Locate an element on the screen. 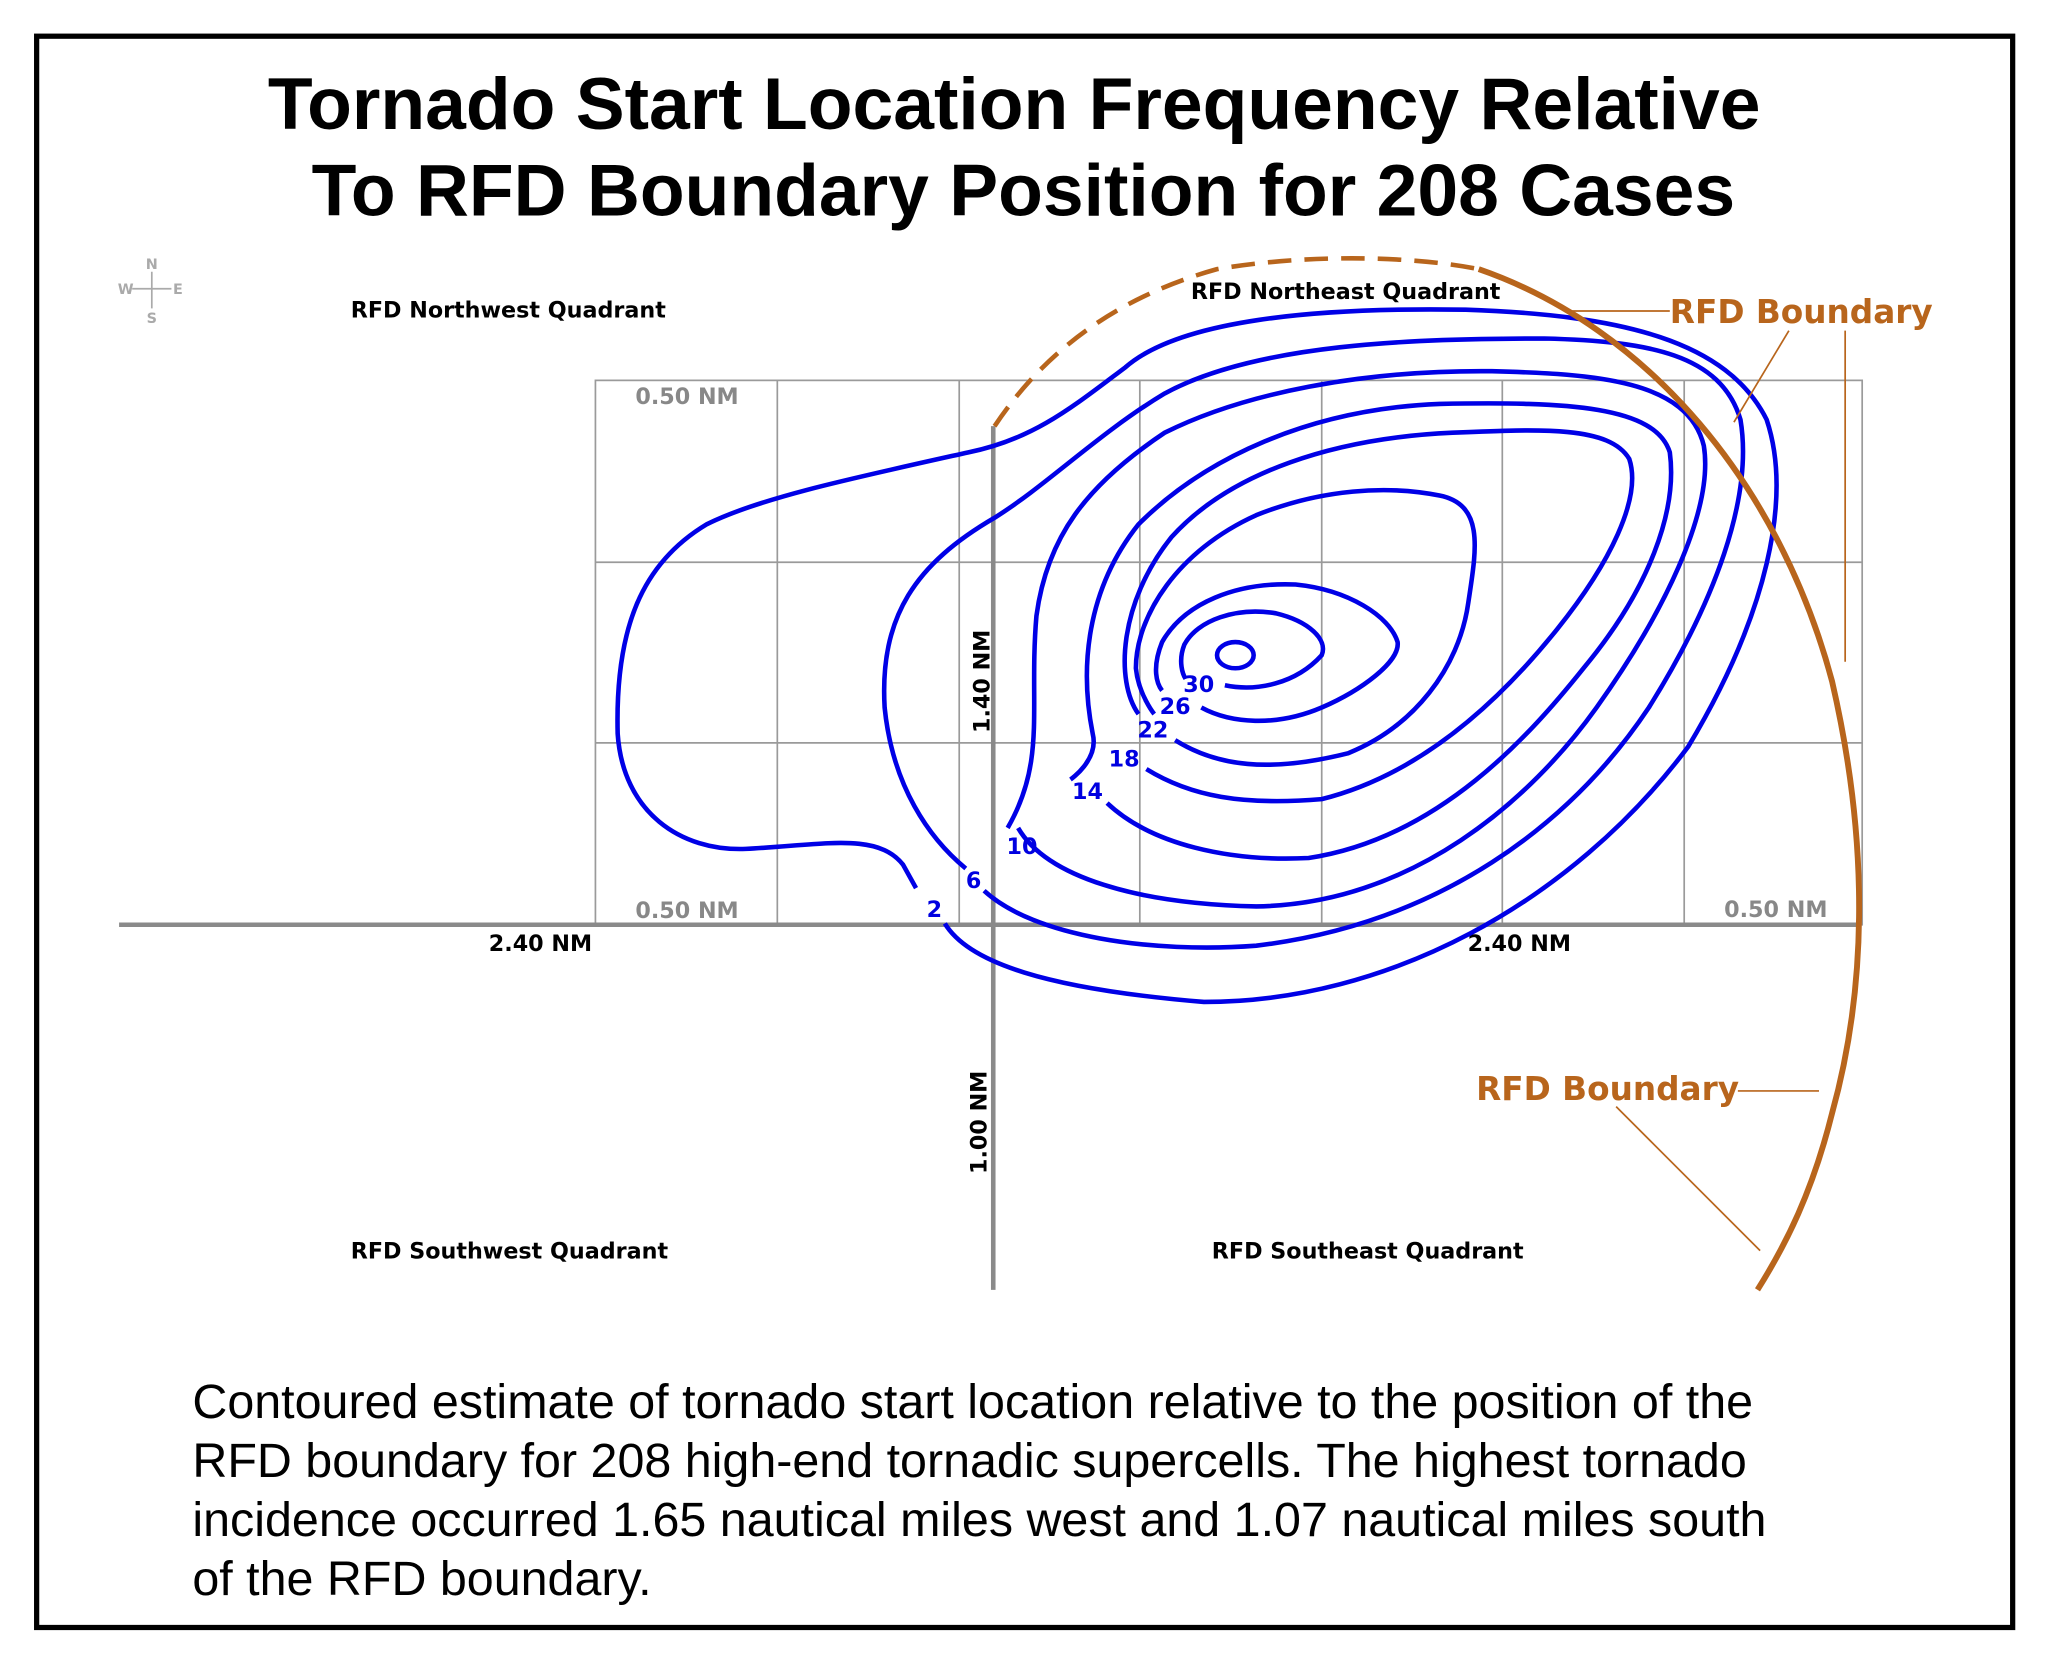 This screenshot has width=2048, height=1665. title-line-2: To RFD Boundary Position for 208 Cases is located at coordinates (1024, 190).